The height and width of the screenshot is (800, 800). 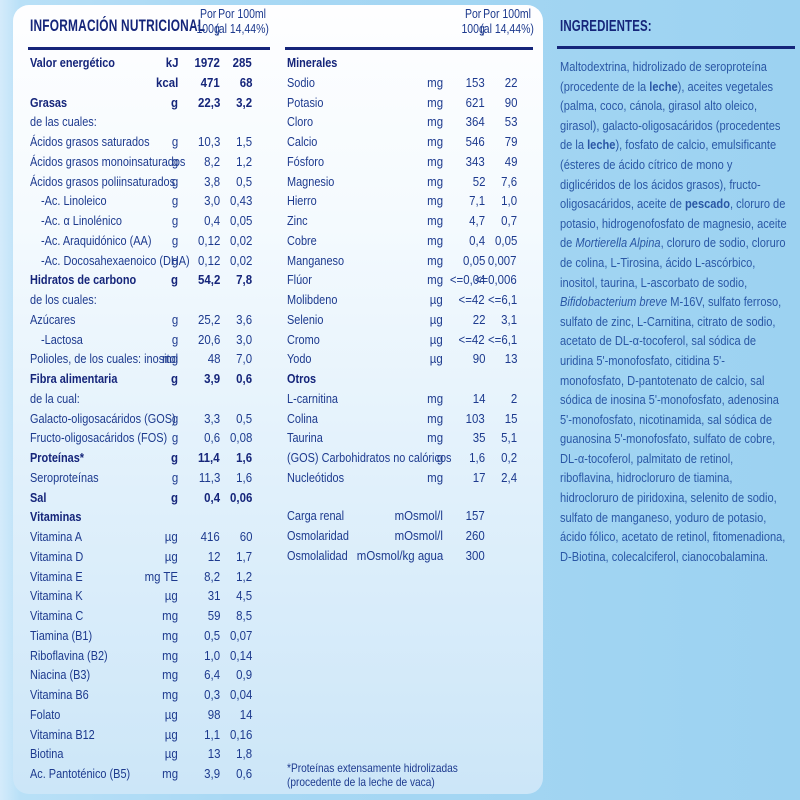 I want to click on table-row: Vitamina D µg 12 1,7, so click(x=141, y=557).